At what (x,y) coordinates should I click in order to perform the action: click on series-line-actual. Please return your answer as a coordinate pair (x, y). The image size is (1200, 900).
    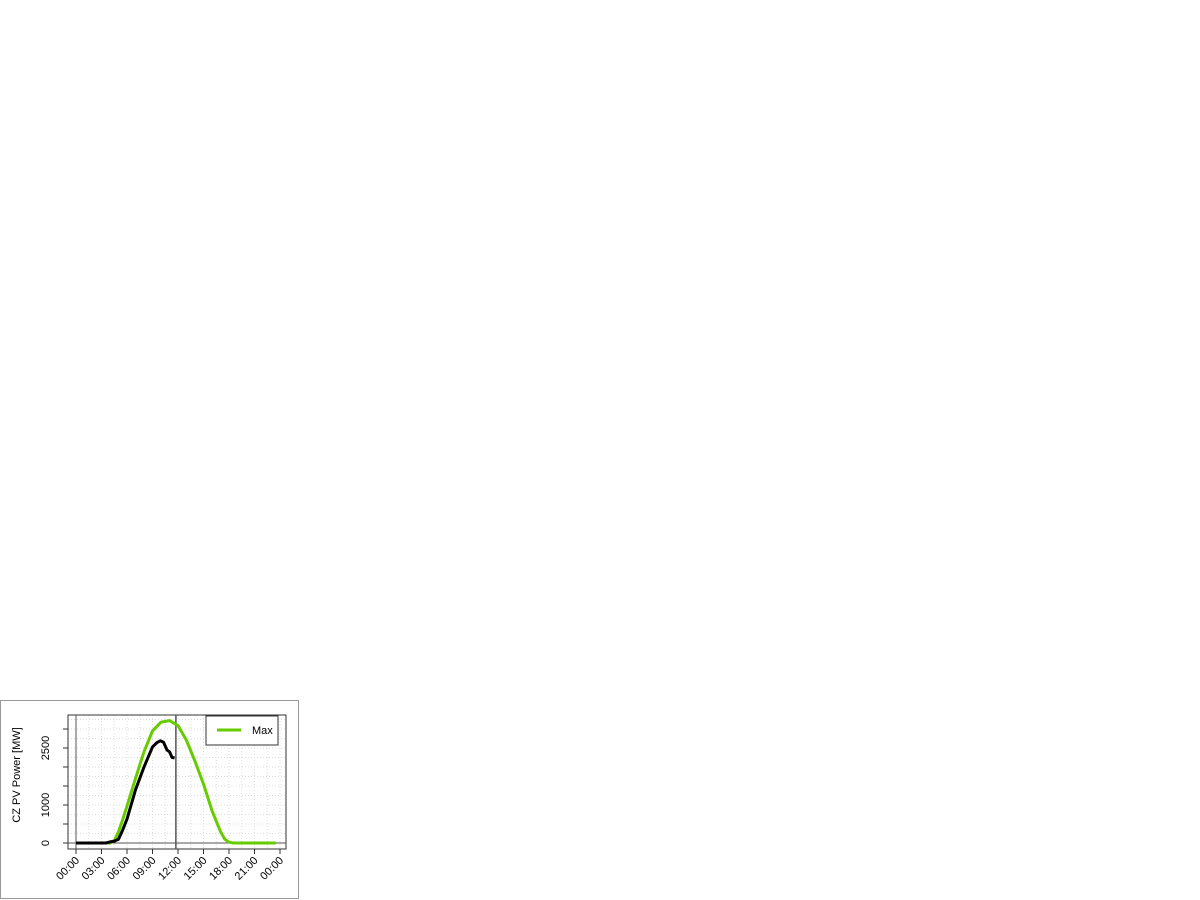
    Looking at the image, I should click on (125, 792).